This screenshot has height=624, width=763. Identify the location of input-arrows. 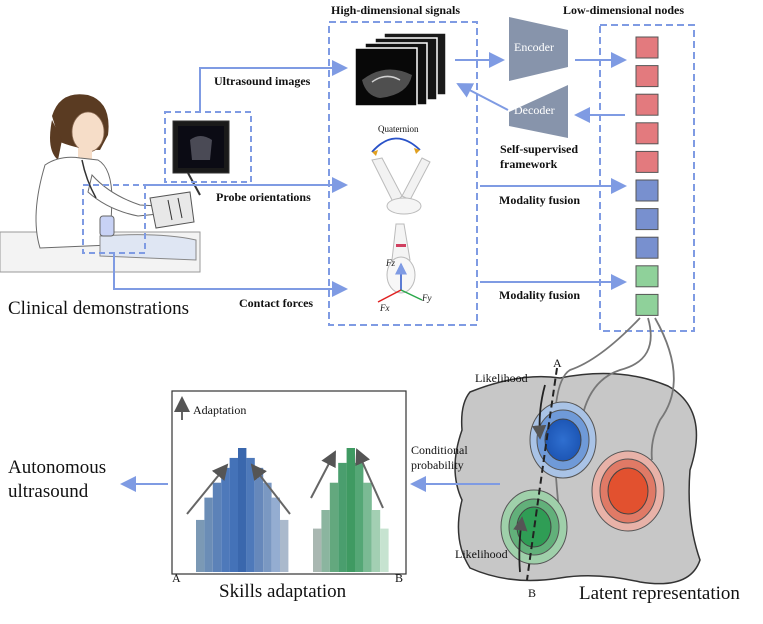
(230, 178).